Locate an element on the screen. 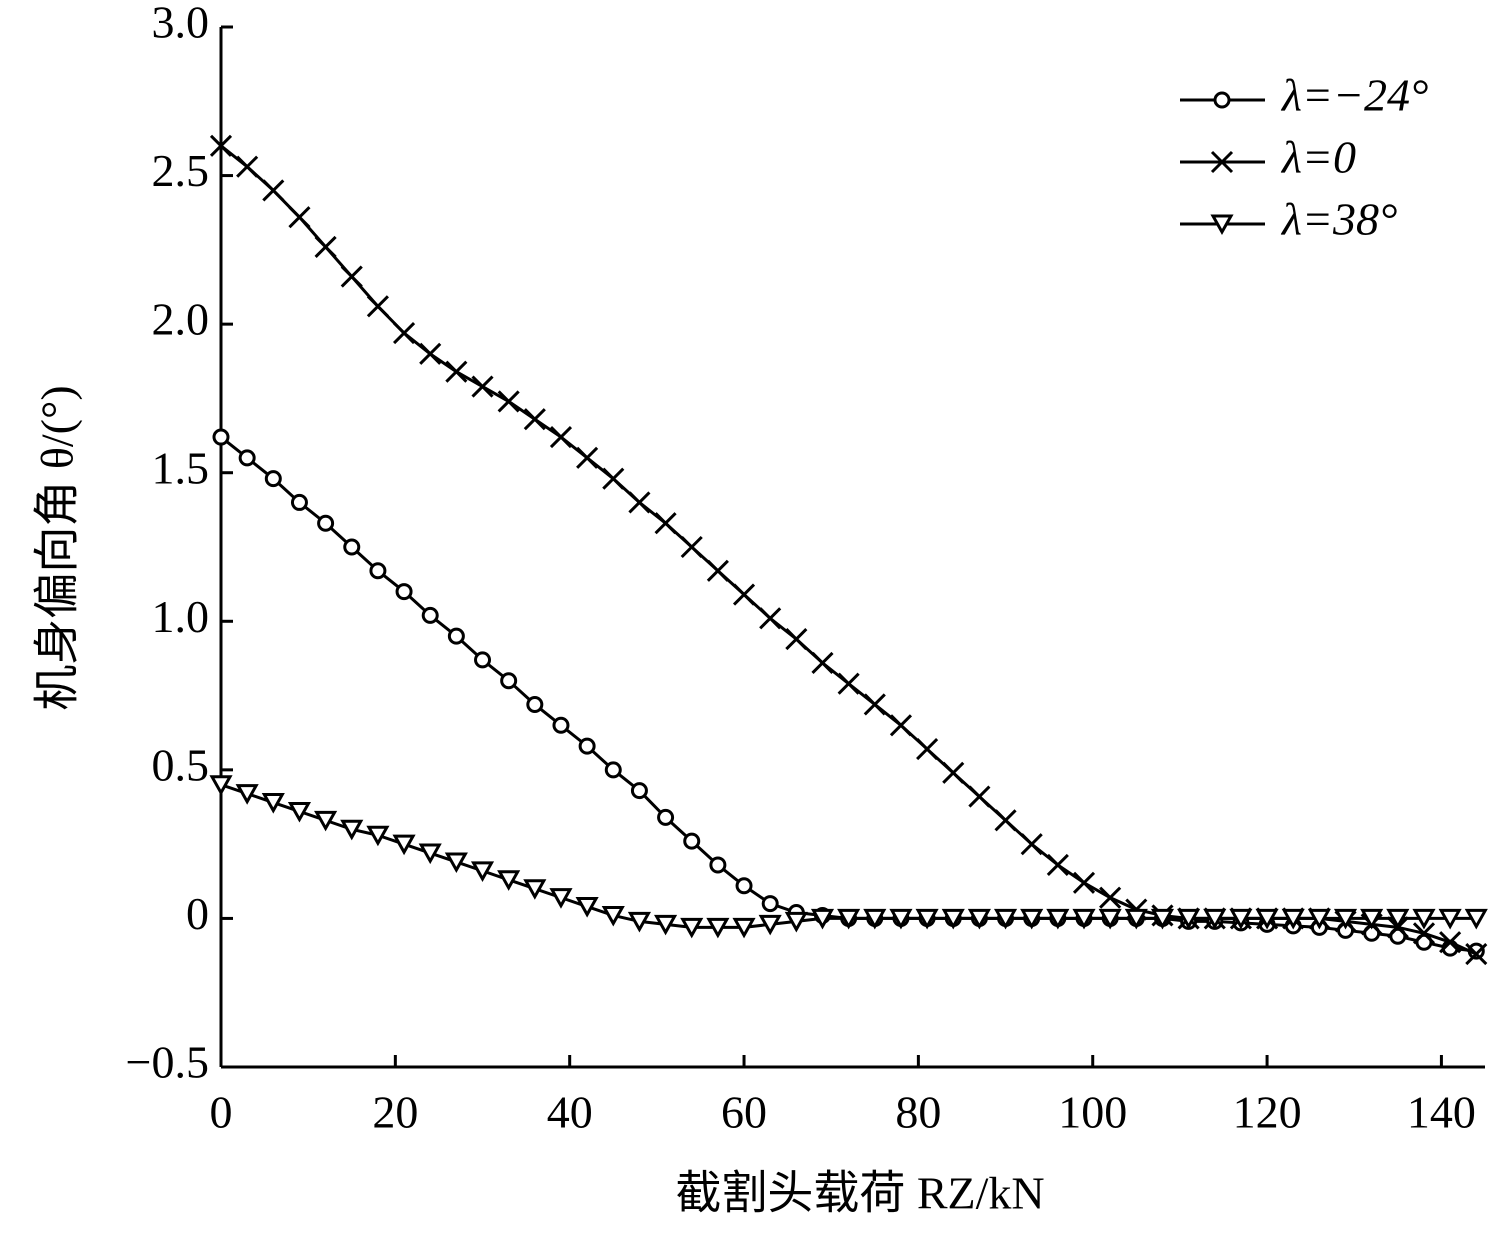  x-tick-label: 0 is located at coordinates (221, 1112).